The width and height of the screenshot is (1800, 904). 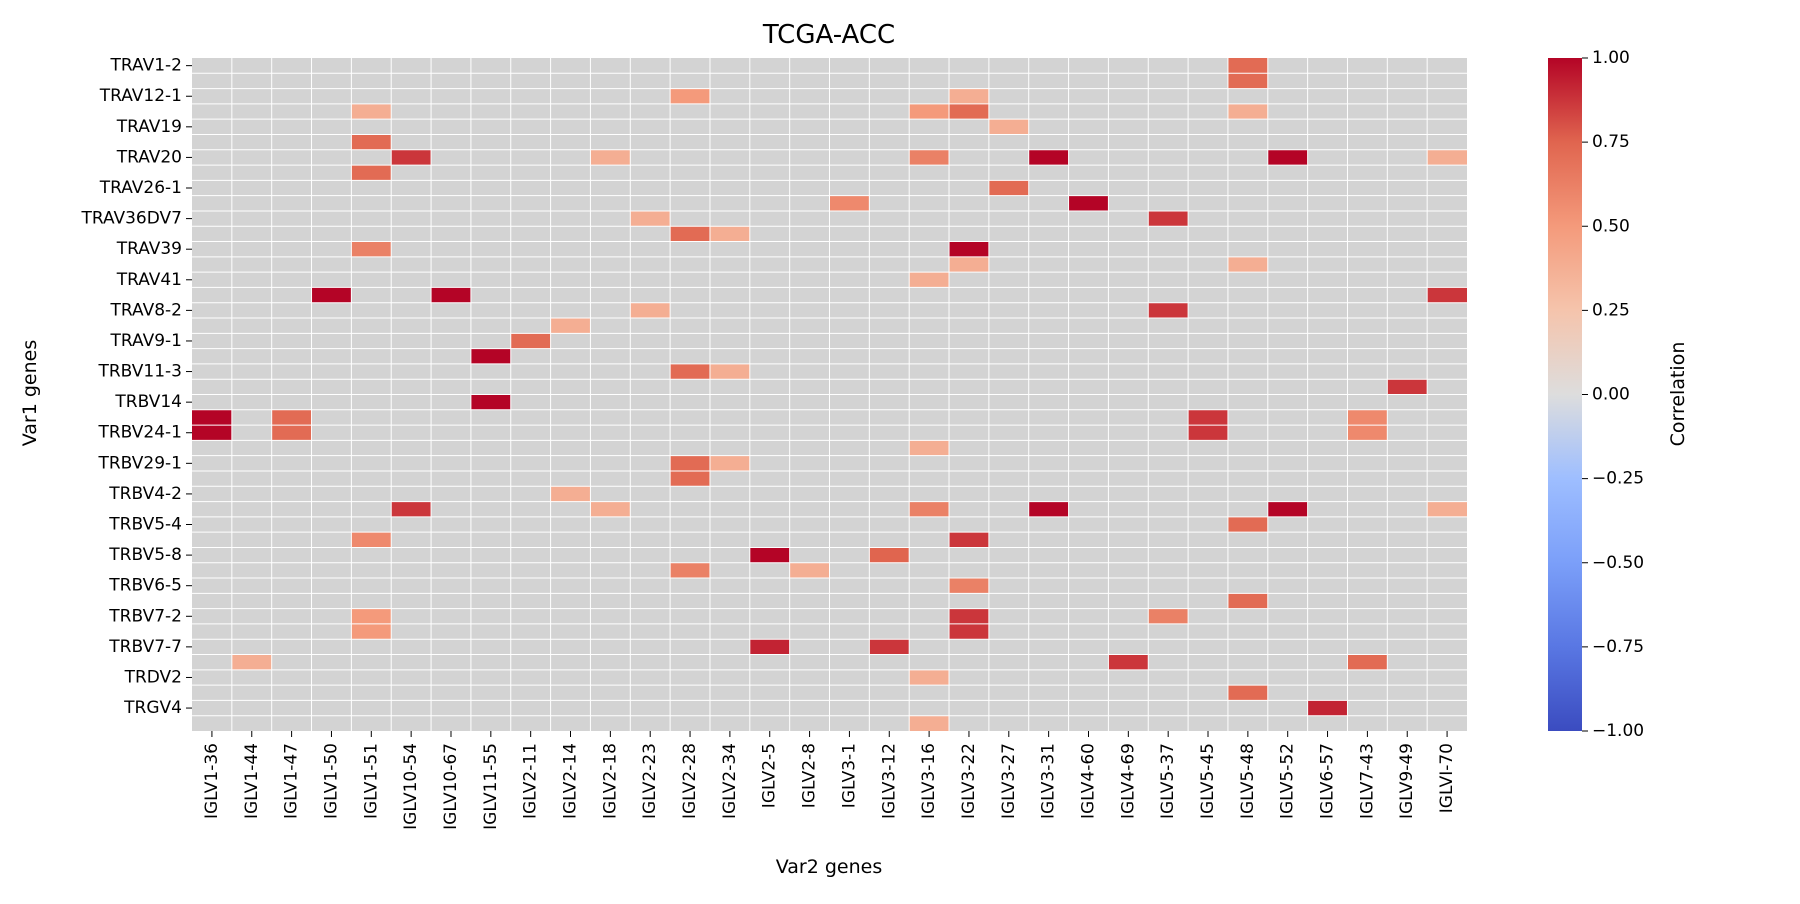 I want to click on colorbar-tick-label: −1.00, so click(x=1618, y=731).